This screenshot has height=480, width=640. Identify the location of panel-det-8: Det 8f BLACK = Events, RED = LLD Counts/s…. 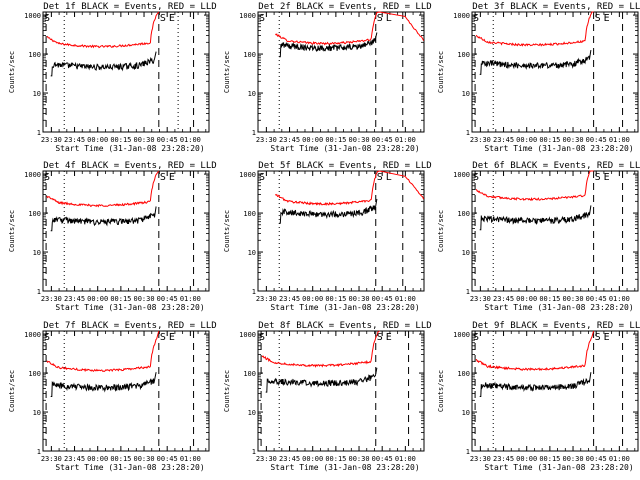
(327, 396).